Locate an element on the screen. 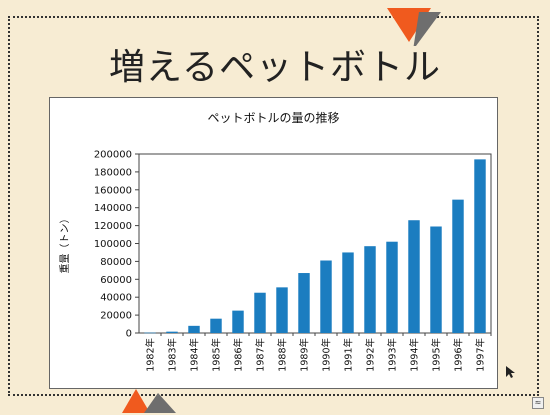  y-tick-label: 80000 is located at coordinates (116, 262).